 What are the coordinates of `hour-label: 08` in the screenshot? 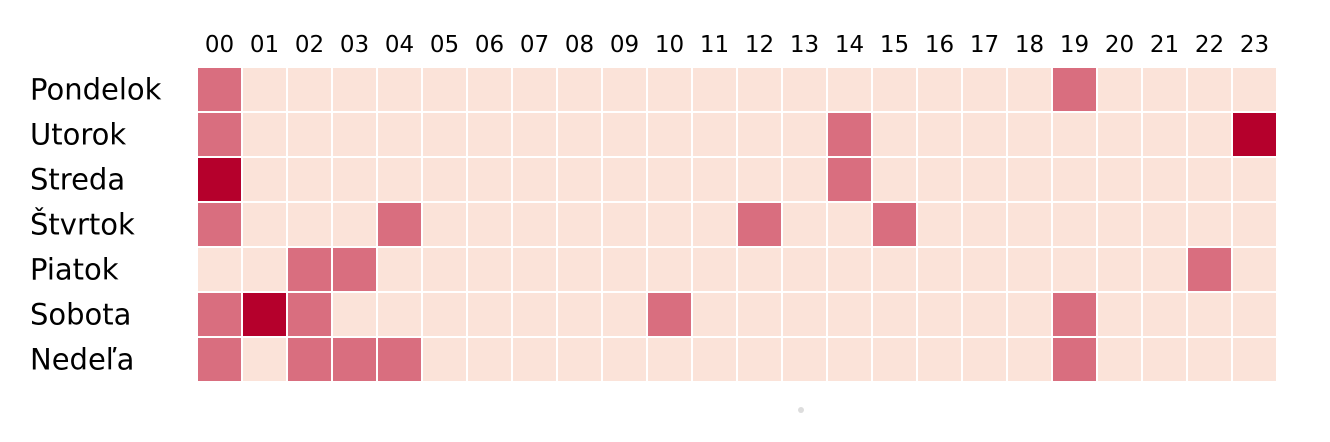 It's located at (579, 45).